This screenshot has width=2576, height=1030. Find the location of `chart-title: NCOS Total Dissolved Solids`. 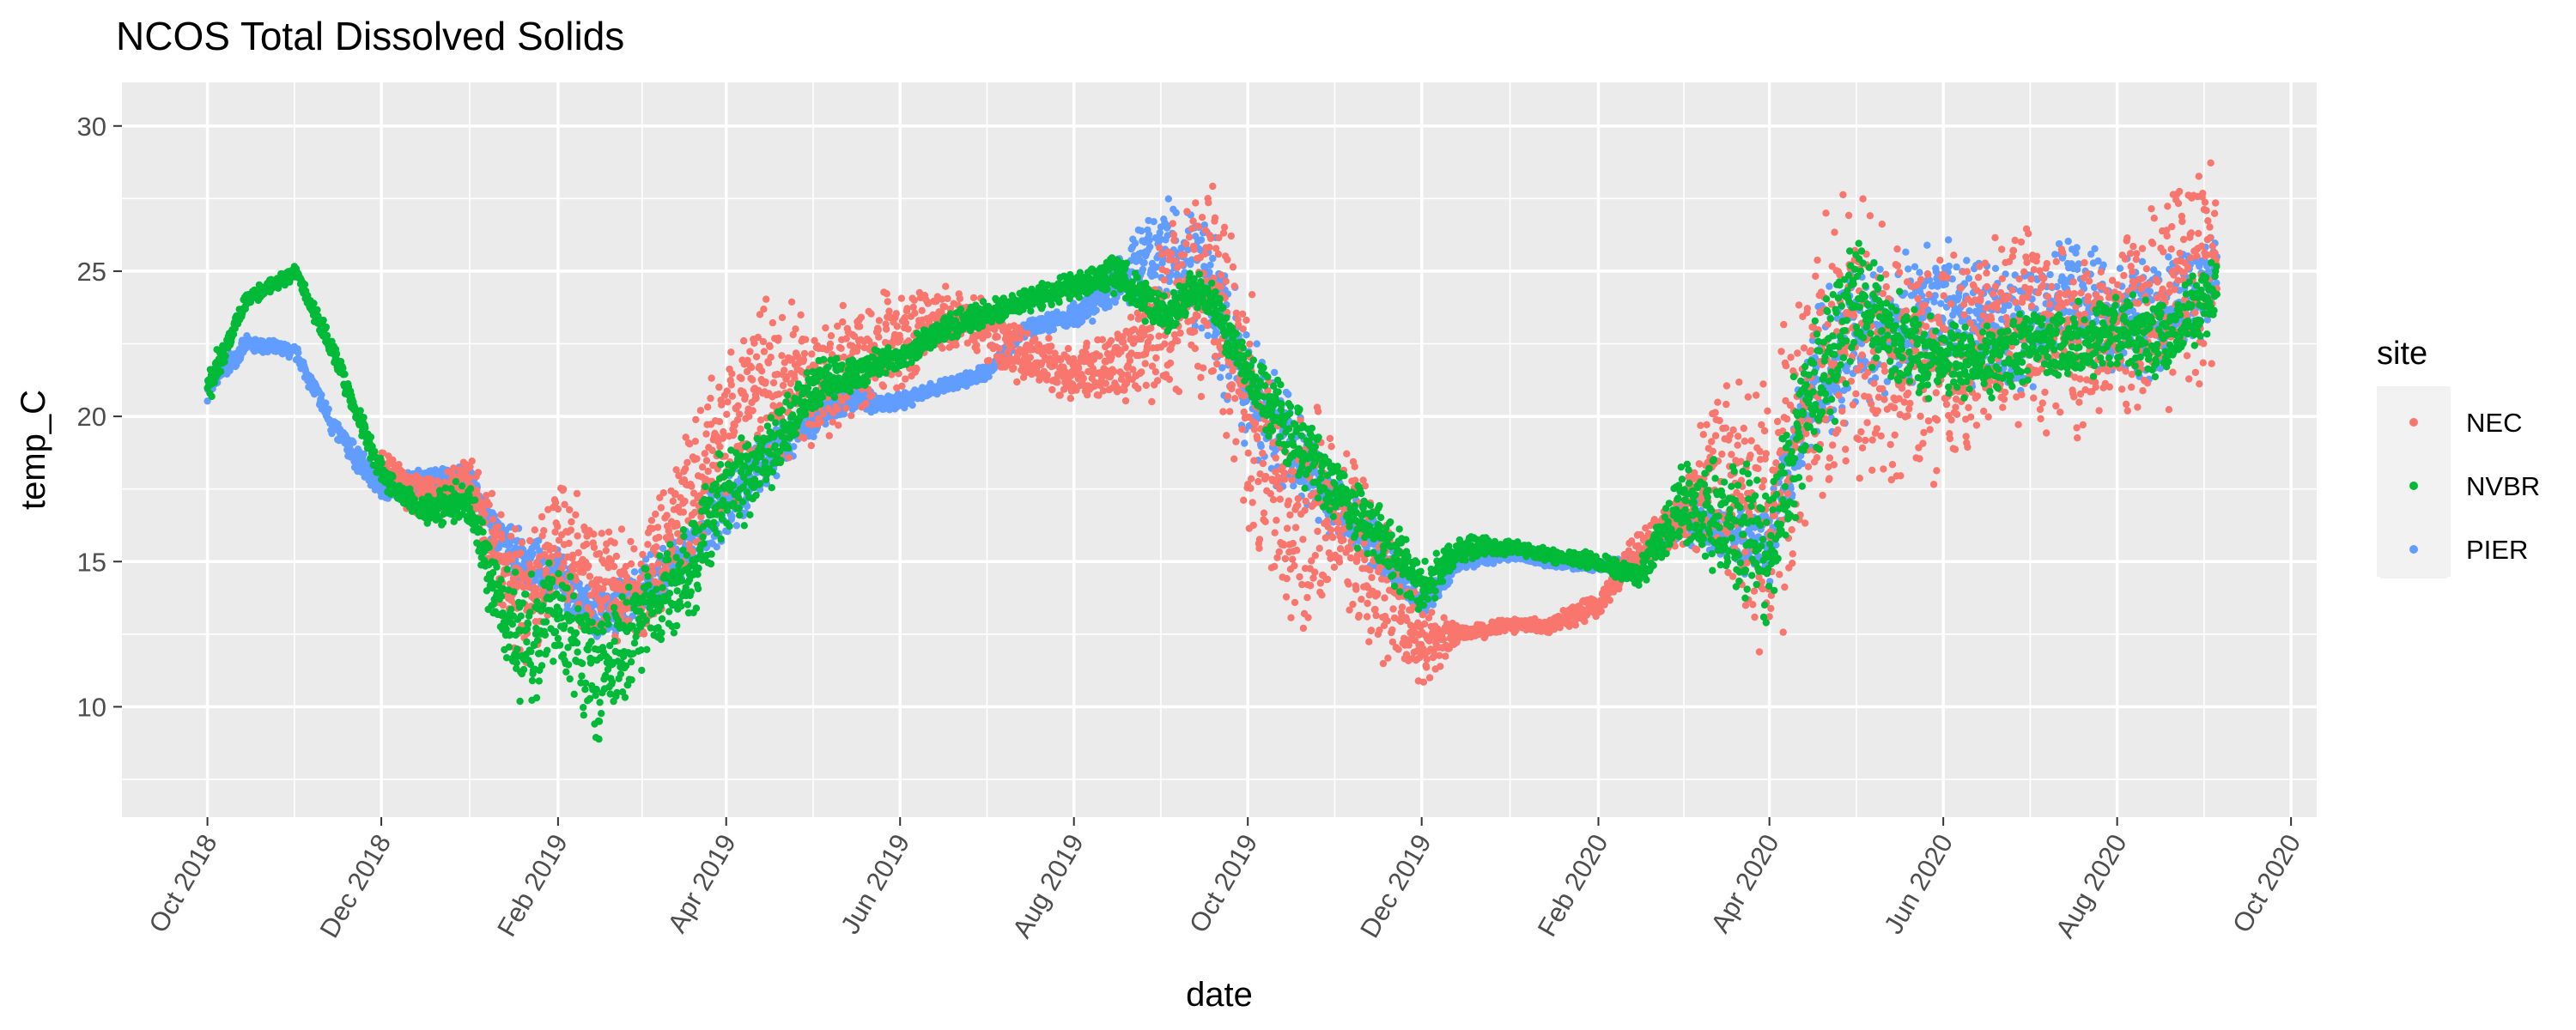

chart-title: NCOS Total Dissolved Solids is located at coordinates (370, 36).